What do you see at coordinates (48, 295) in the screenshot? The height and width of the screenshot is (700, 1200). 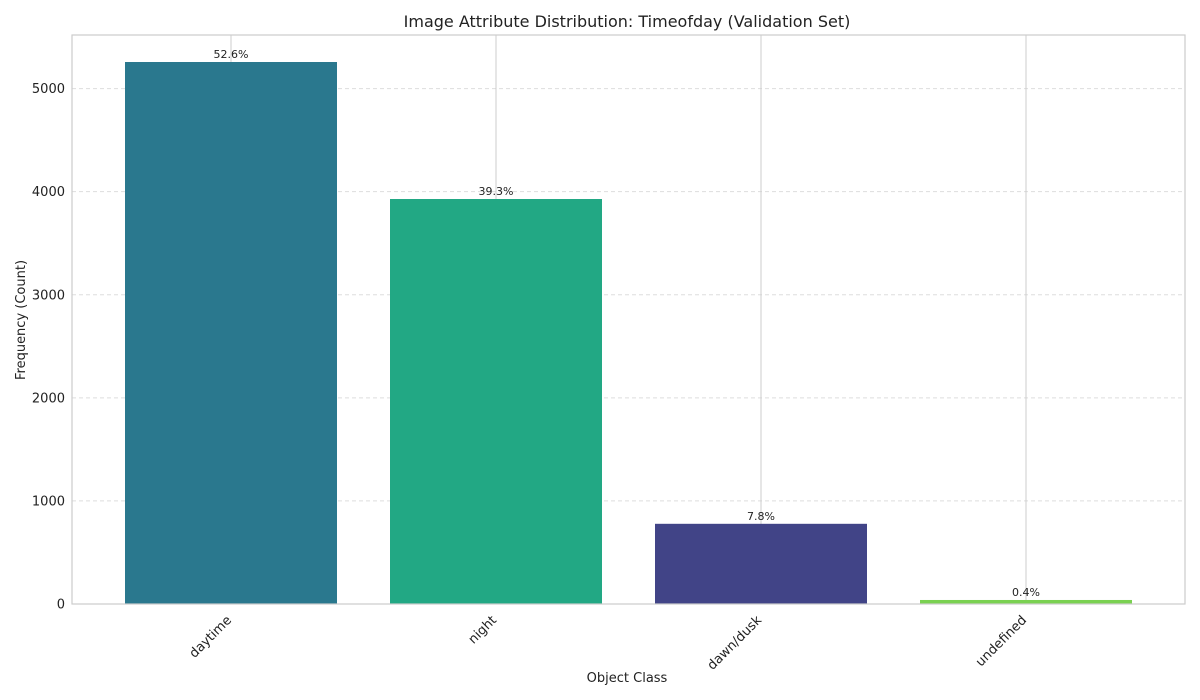 I see `y-tick-label: 3000` at bounding box center [48, 295].